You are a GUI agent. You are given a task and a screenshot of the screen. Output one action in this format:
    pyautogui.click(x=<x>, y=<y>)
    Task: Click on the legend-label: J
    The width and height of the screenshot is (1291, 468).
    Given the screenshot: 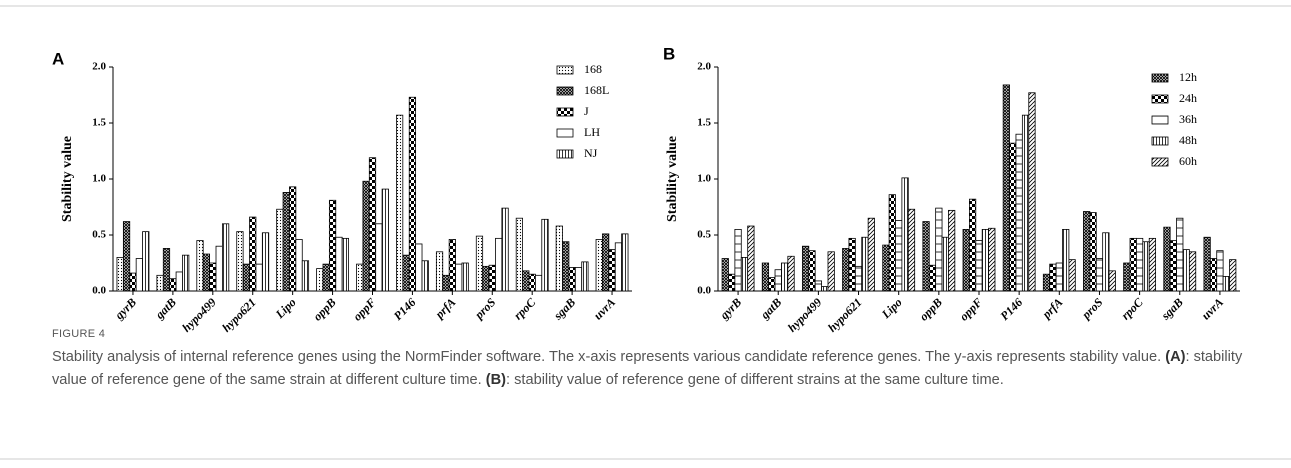 What is the action you would take?
    pyautogui.click(x=586, y=111)
    